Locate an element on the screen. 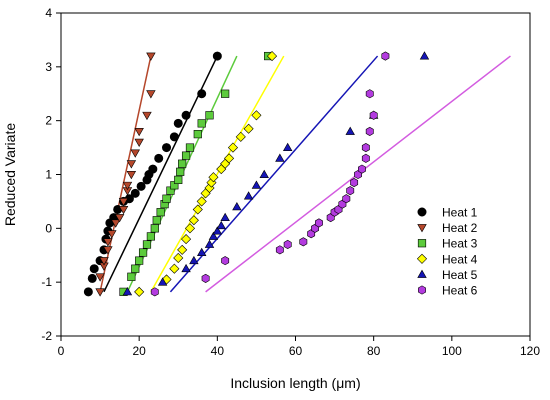 Image resolution: width=550 pixels, height=400 pixels. y-tick-label: -2 is located at coordinates (46, 336).